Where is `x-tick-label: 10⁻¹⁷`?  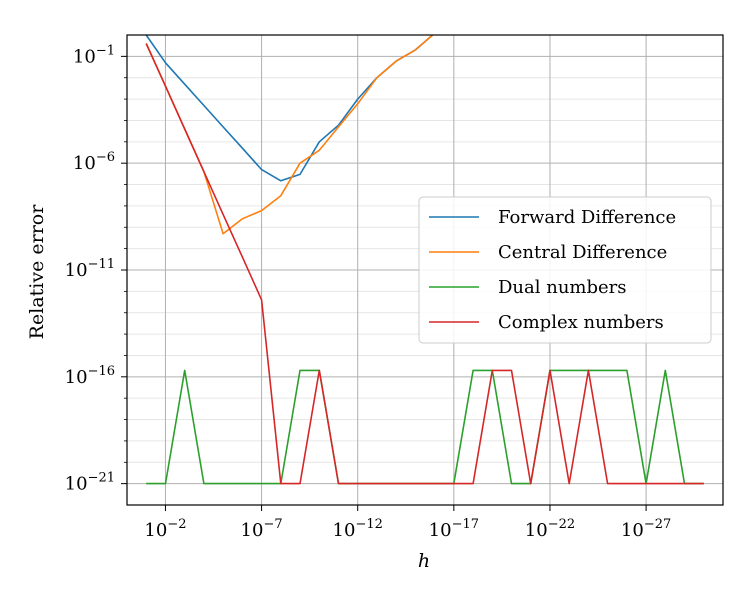
x-tick-label: 10⁻¹⁷ is located at coordinates (454, 529).